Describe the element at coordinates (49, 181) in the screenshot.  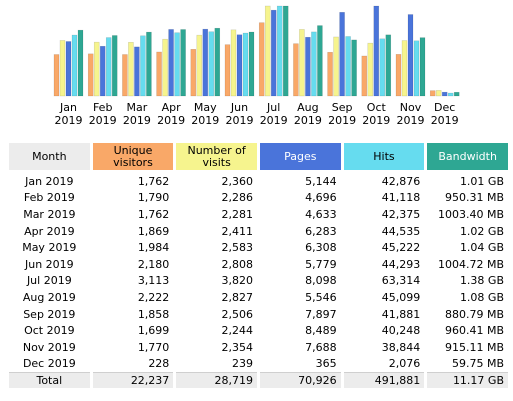
I see `row-month: Jan 2019` at that location.